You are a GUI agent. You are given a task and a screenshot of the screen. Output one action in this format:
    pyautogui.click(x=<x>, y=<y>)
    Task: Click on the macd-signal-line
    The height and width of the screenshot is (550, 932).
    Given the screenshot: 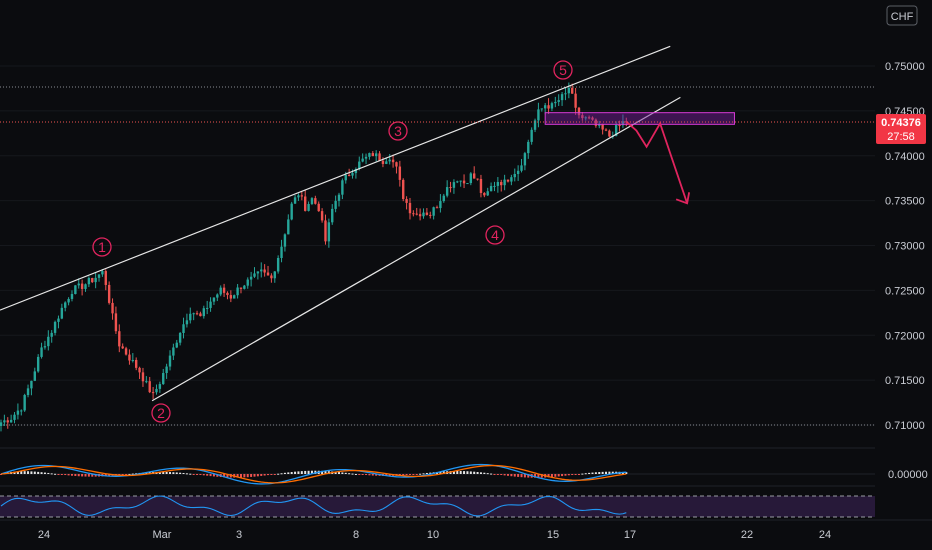 What is the action you would take?
    pyautogui.click(x=313, y=474)
    